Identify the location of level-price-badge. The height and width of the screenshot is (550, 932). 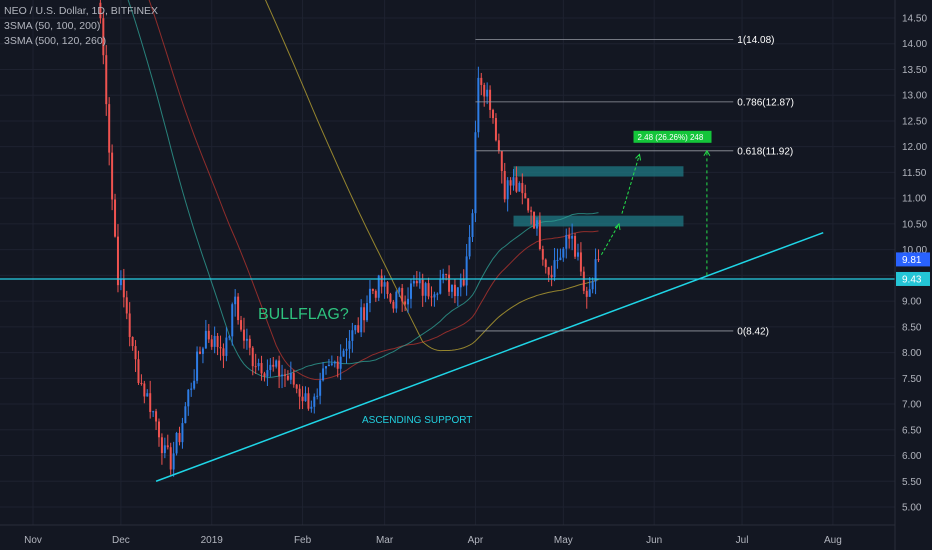
(913, 278).